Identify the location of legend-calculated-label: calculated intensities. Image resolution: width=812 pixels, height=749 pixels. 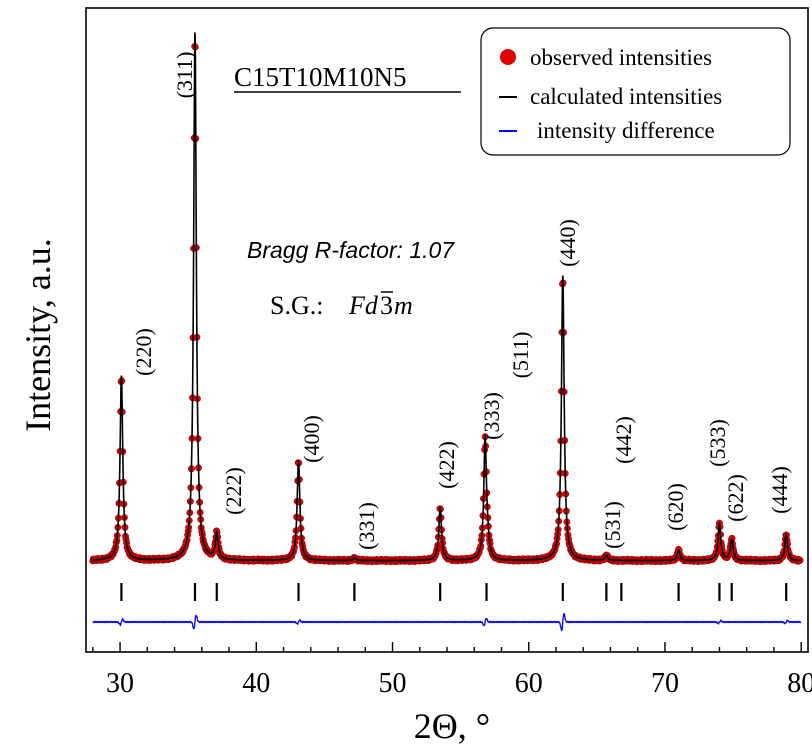
(626, 96).